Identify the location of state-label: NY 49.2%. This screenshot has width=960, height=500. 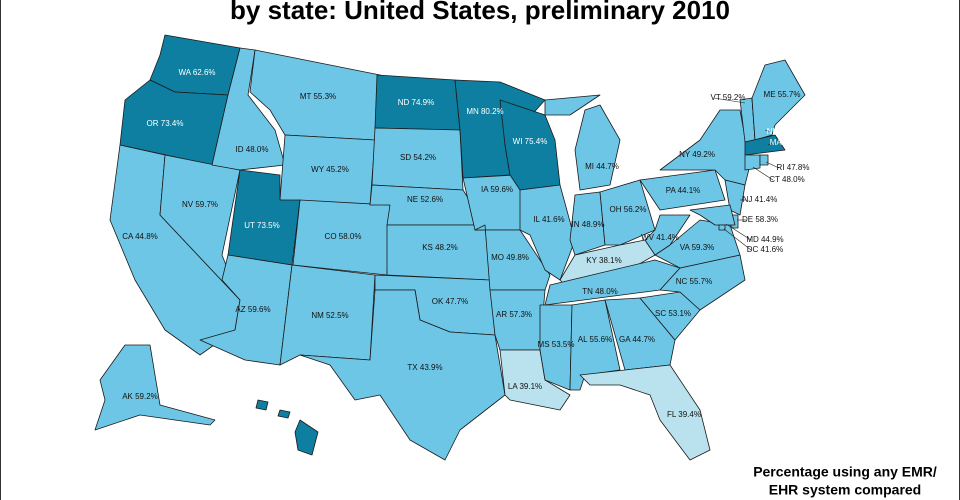
(697, 154).